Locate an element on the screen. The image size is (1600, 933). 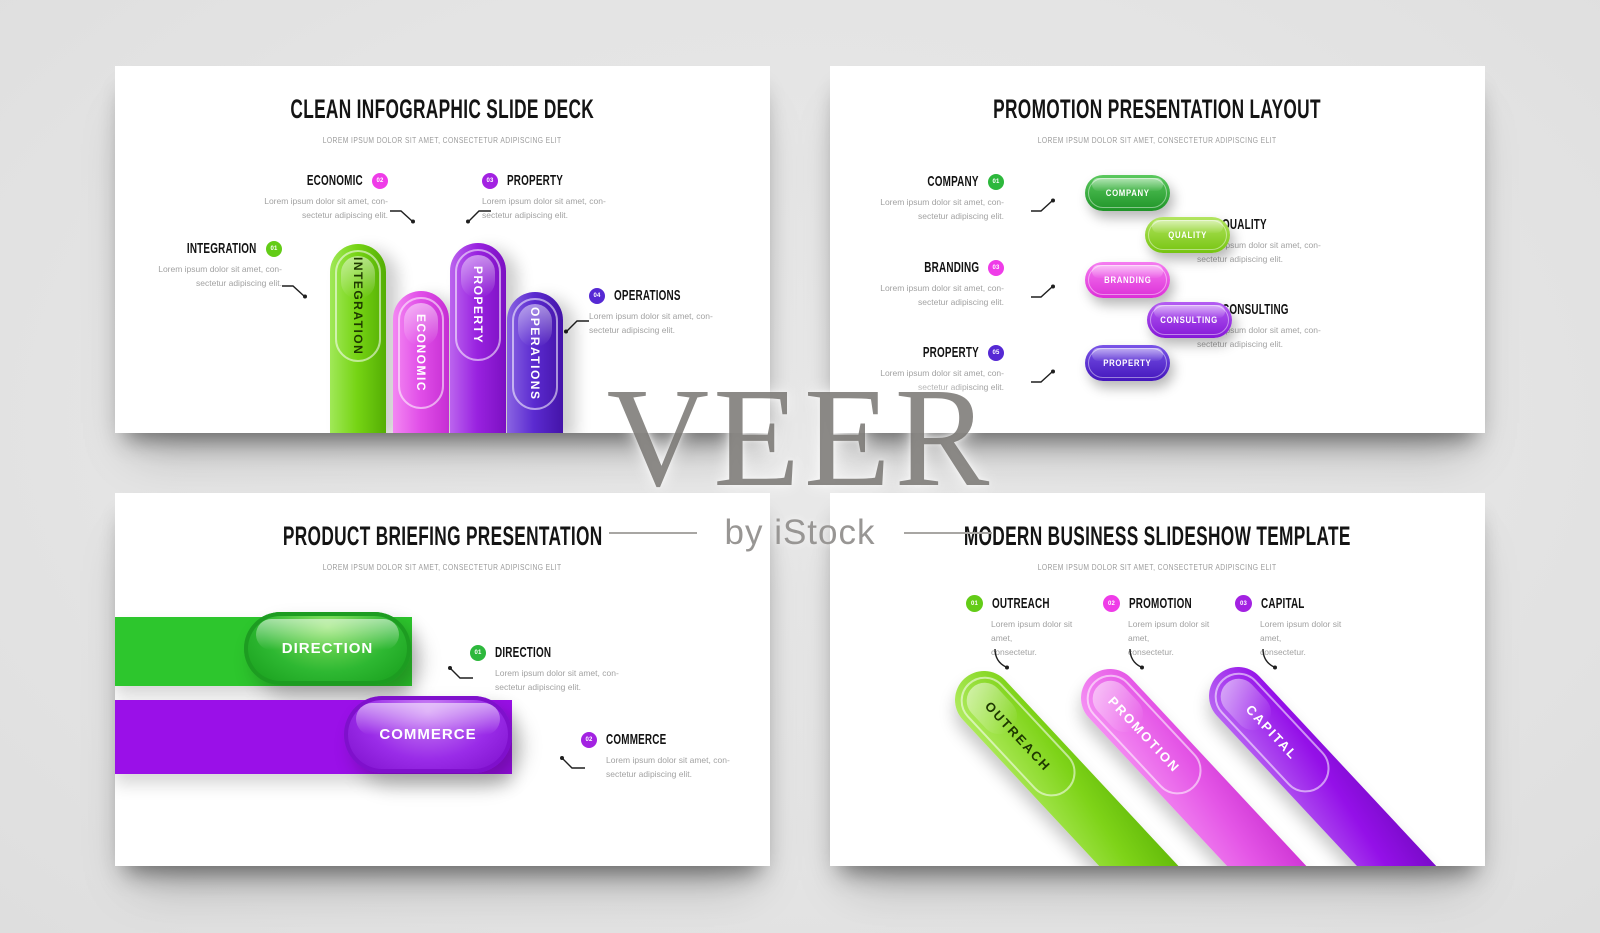
pill-label: BRANDING is located at coordinates (1127, 280).